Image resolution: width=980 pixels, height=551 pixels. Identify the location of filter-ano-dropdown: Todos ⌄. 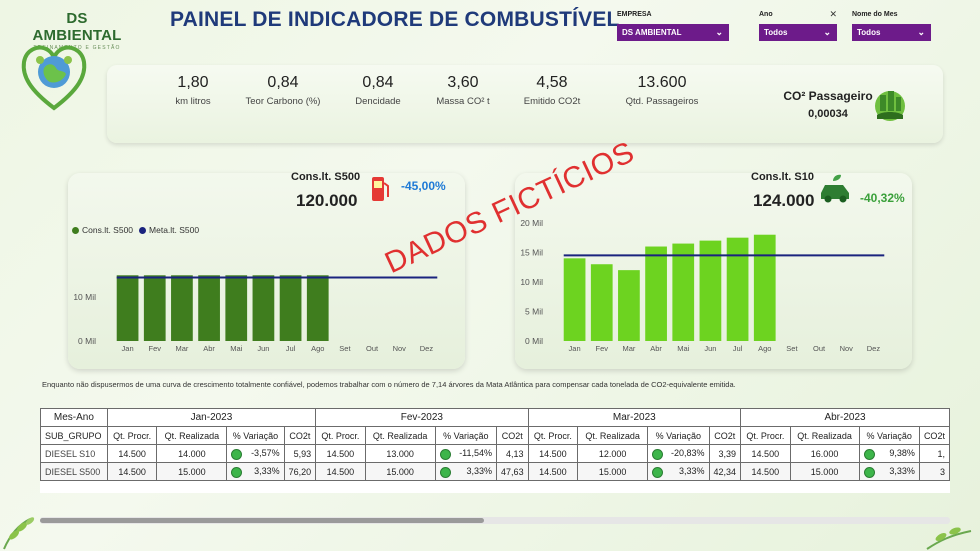
(798, 32).